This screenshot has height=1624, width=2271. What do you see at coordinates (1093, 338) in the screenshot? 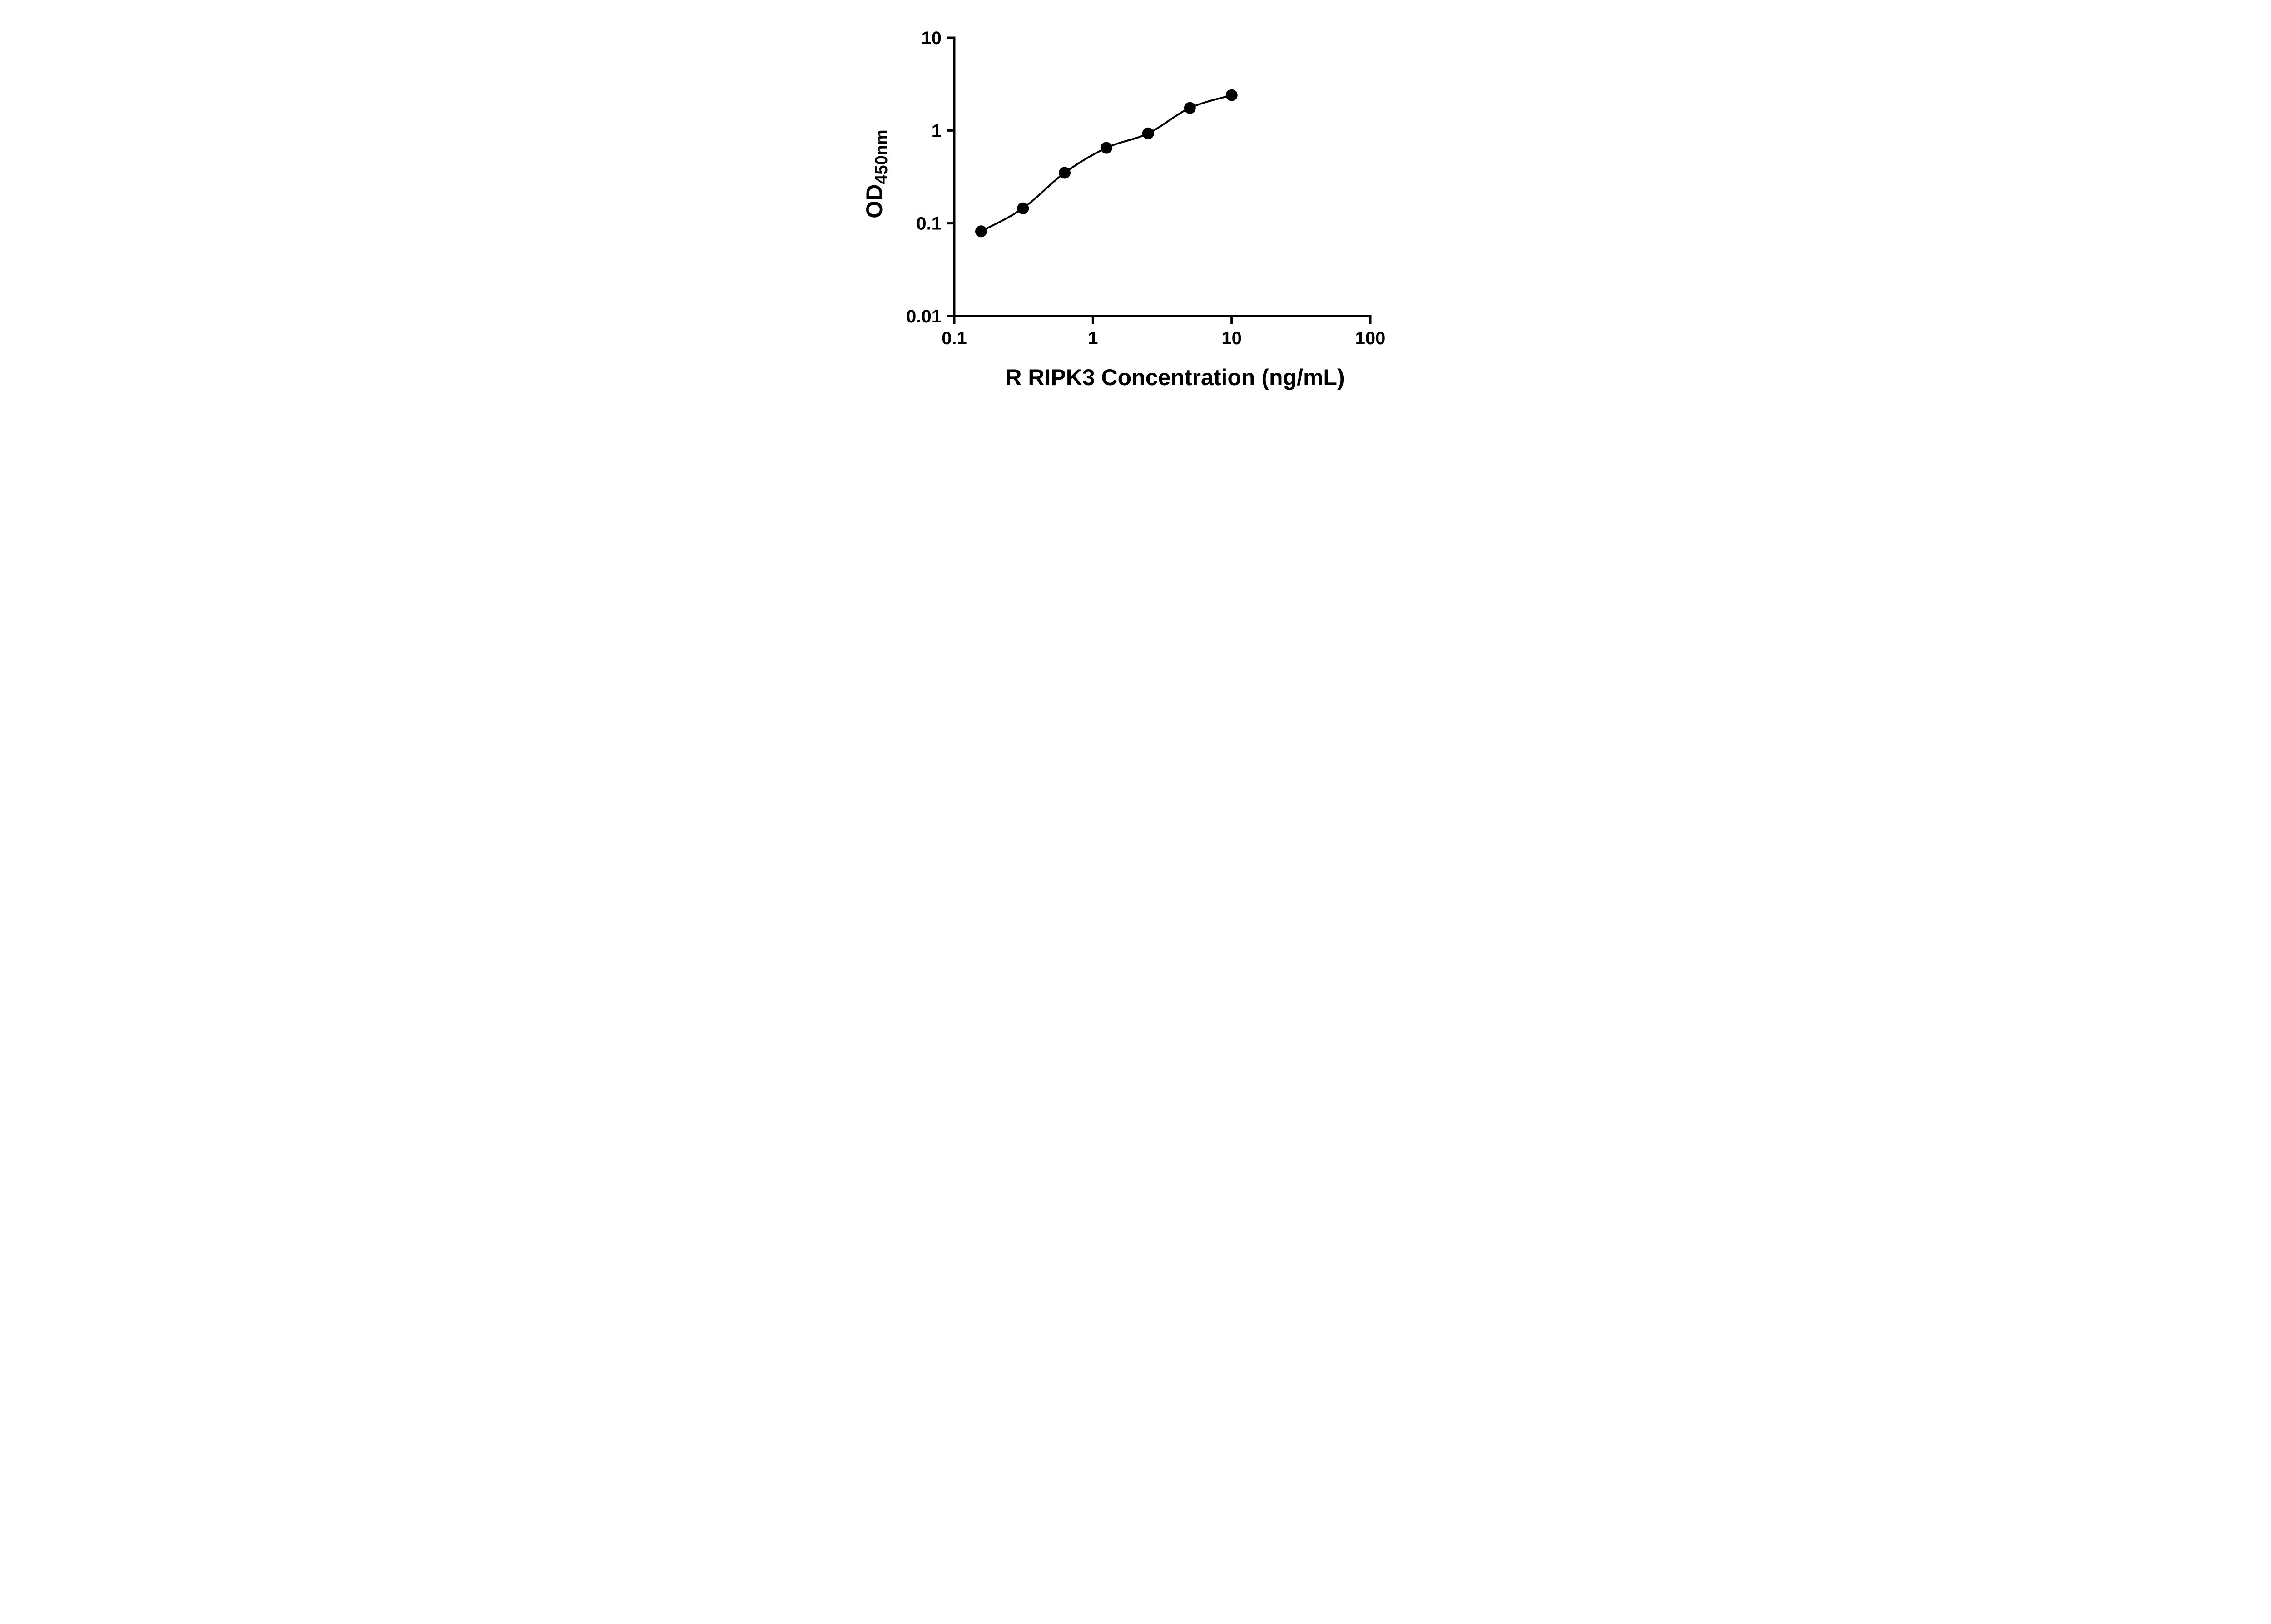
I see `x-tick-label: 1` at bounding box center [1093, 338].